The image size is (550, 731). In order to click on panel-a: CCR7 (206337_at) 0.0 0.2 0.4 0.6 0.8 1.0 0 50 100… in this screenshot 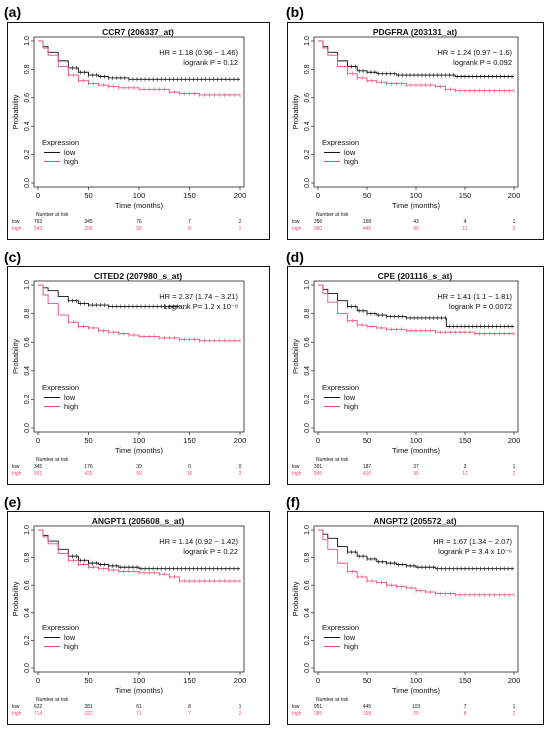, I will do `click(138, 131)`.